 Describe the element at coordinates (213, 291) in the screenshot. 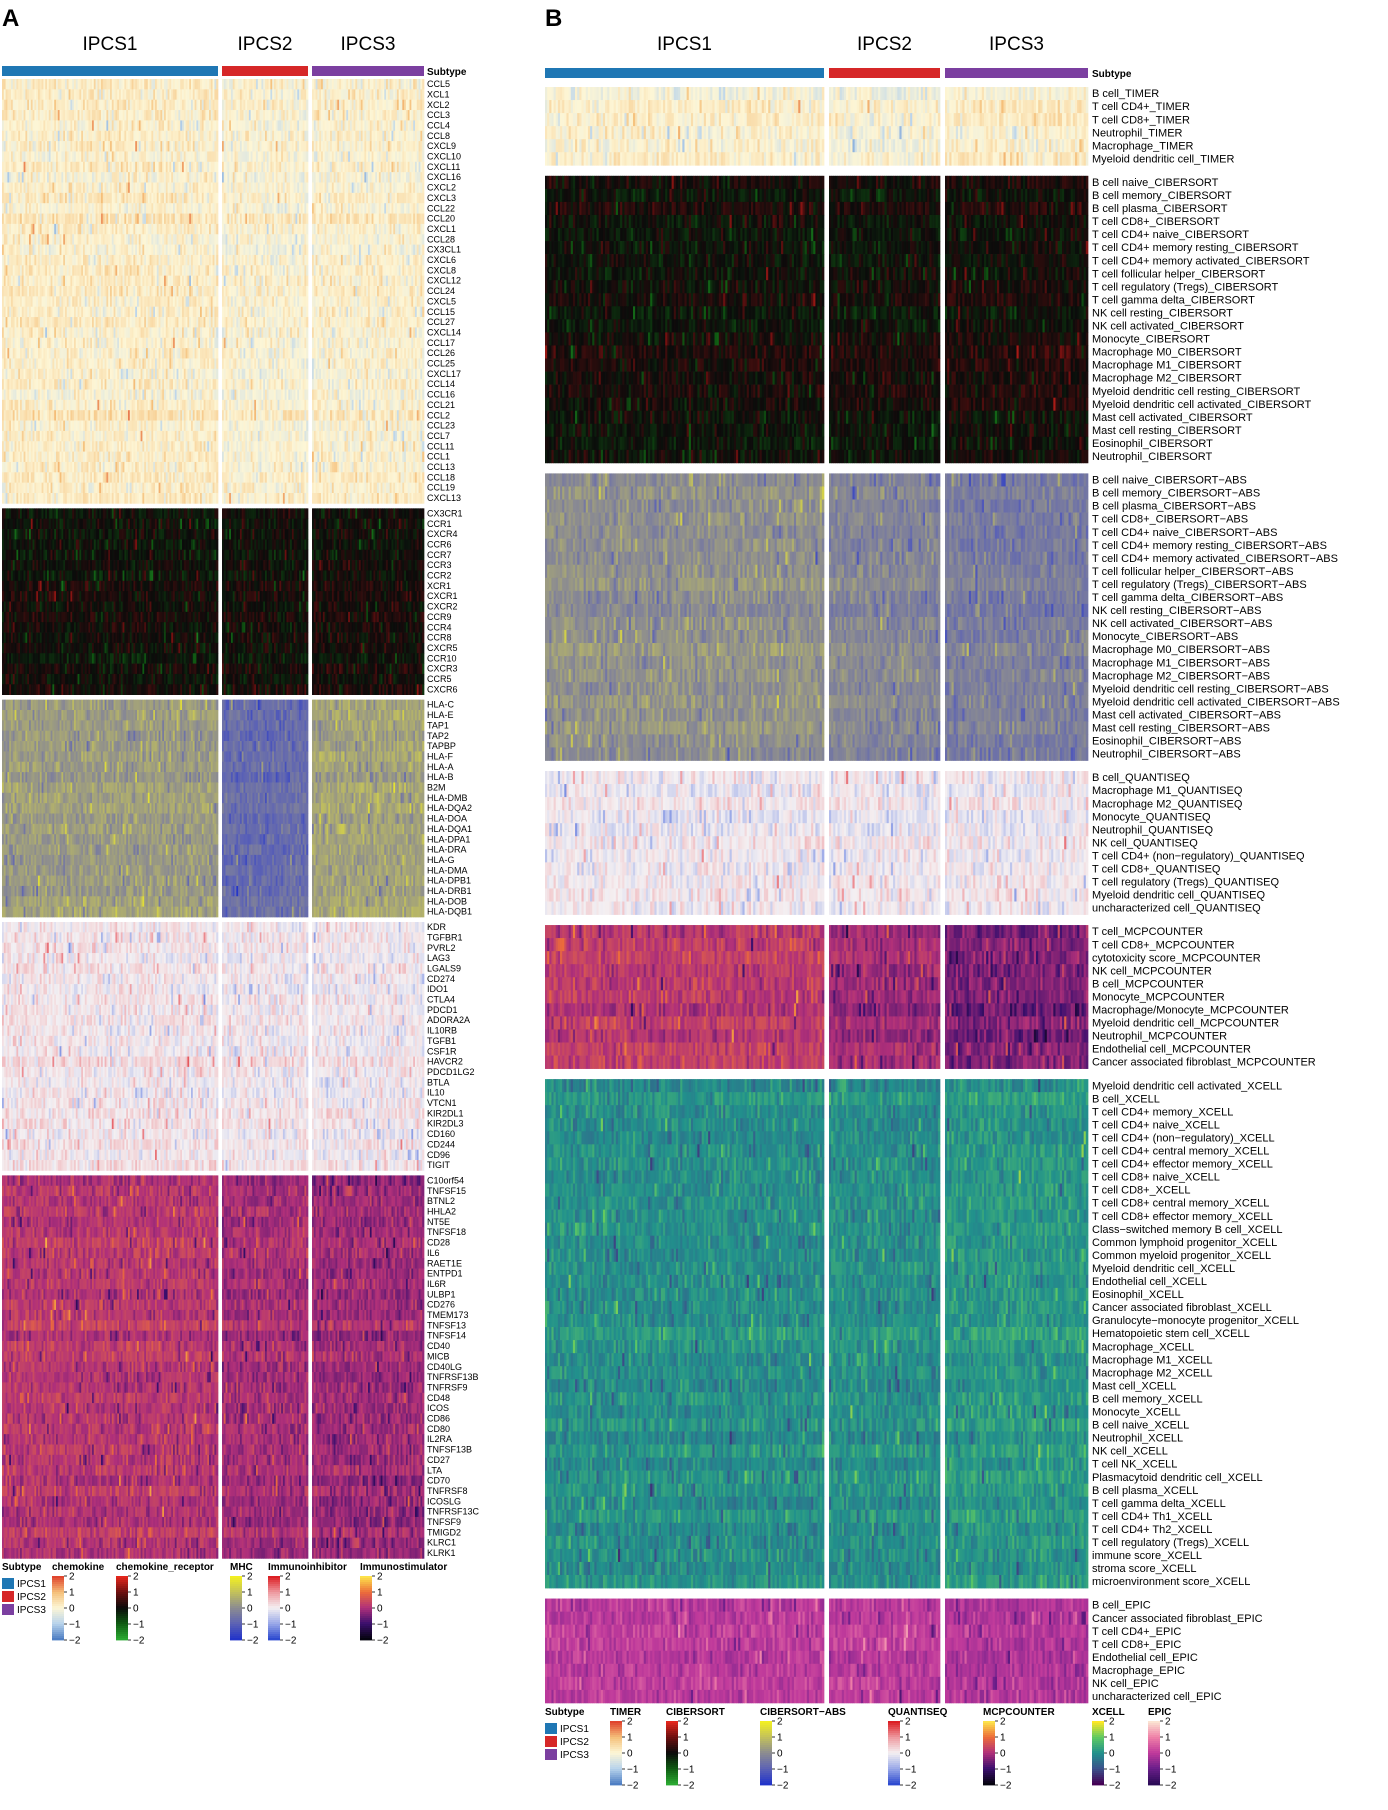

I see `heatmap-block-chemokine` at that location.